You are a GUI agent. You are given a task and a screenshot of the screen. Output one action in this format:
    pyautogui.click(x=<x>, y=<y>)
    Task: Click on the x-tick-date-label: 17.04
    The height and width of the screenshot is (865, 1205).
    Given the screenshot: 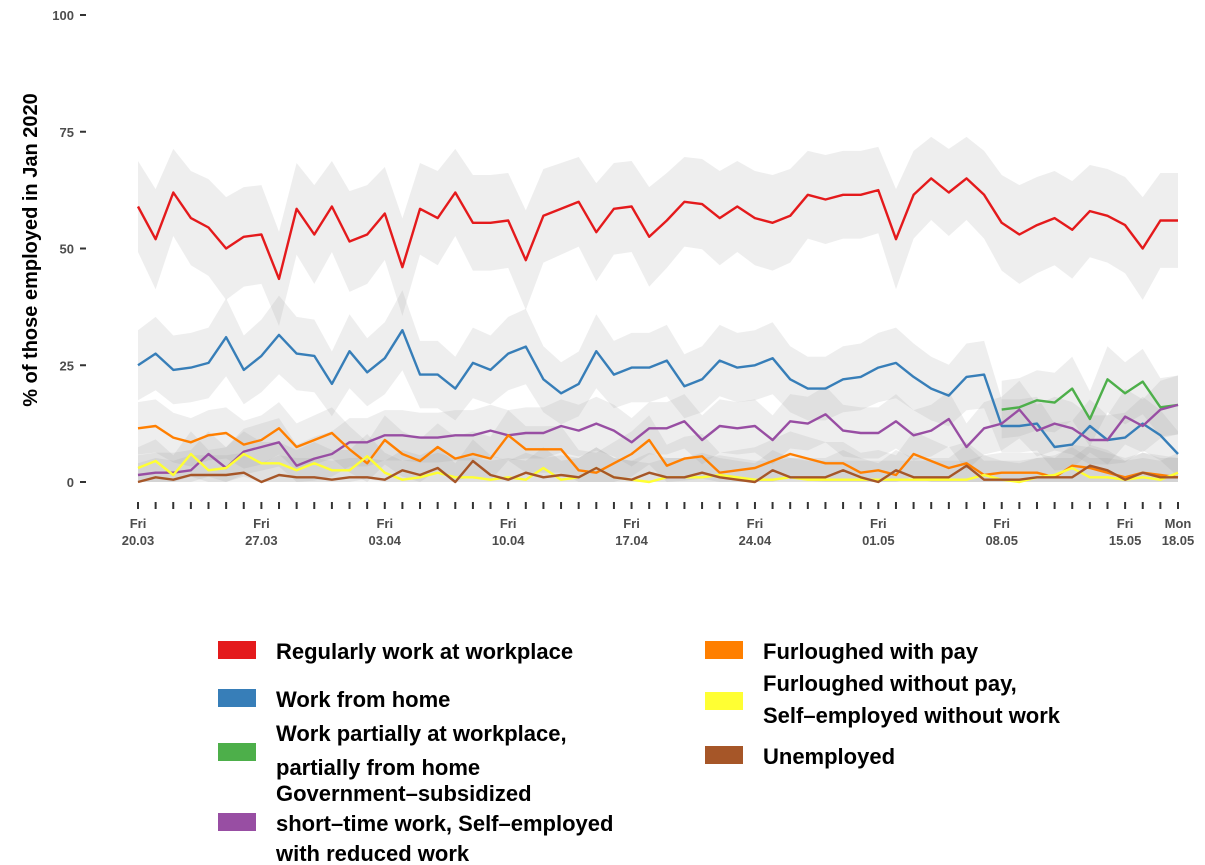 What is the action you would take?
    pyautogui.click(x=631, y=540)
    